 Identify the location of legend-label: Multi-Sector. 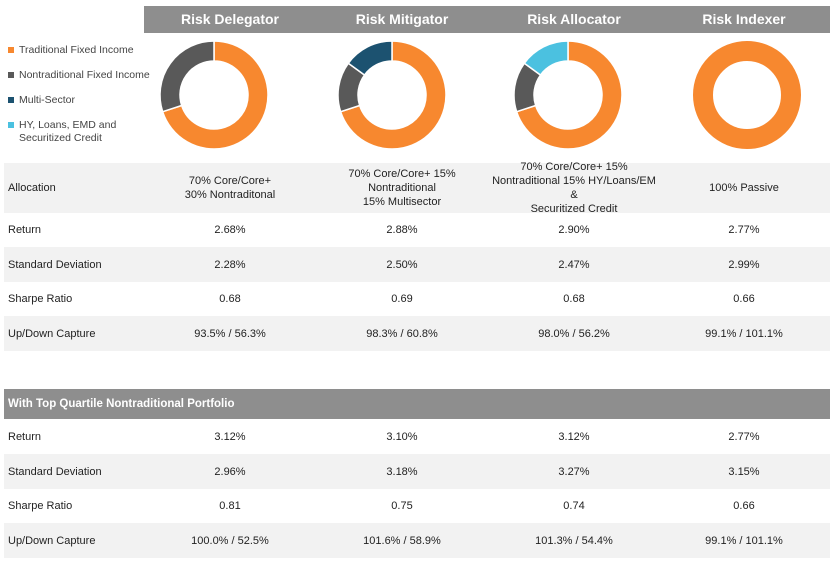
(47, 100).